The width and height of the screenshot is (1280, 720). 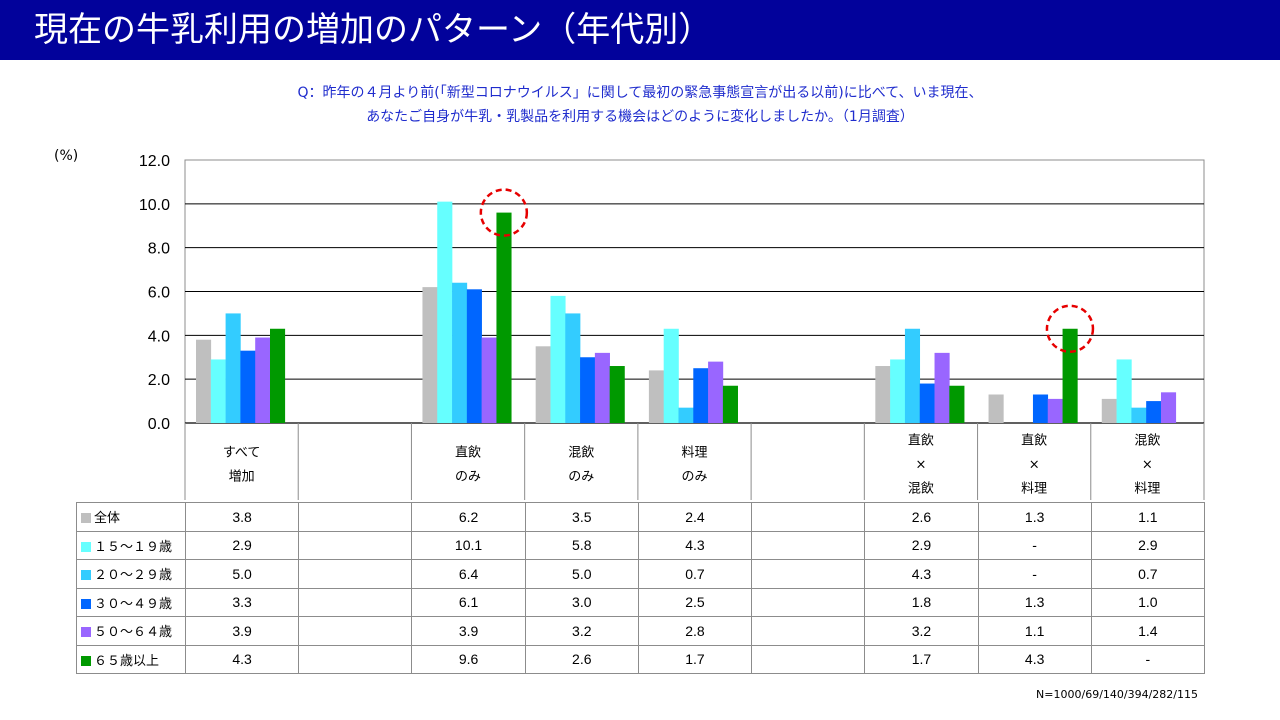 What do you see at coordinates (159, 380) in the screenshot?
I see `y-tick-label: 2.0` at bounding box center [159, 380].